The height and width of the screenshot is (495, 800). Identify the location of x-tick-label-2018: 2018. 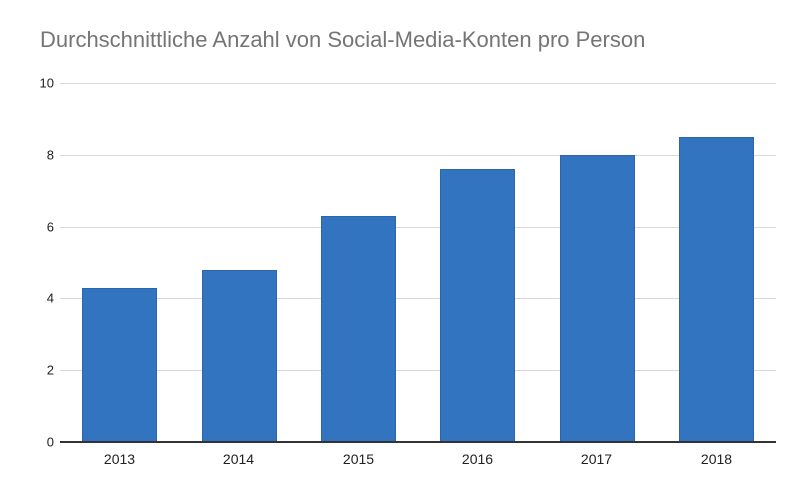
(716, 459).